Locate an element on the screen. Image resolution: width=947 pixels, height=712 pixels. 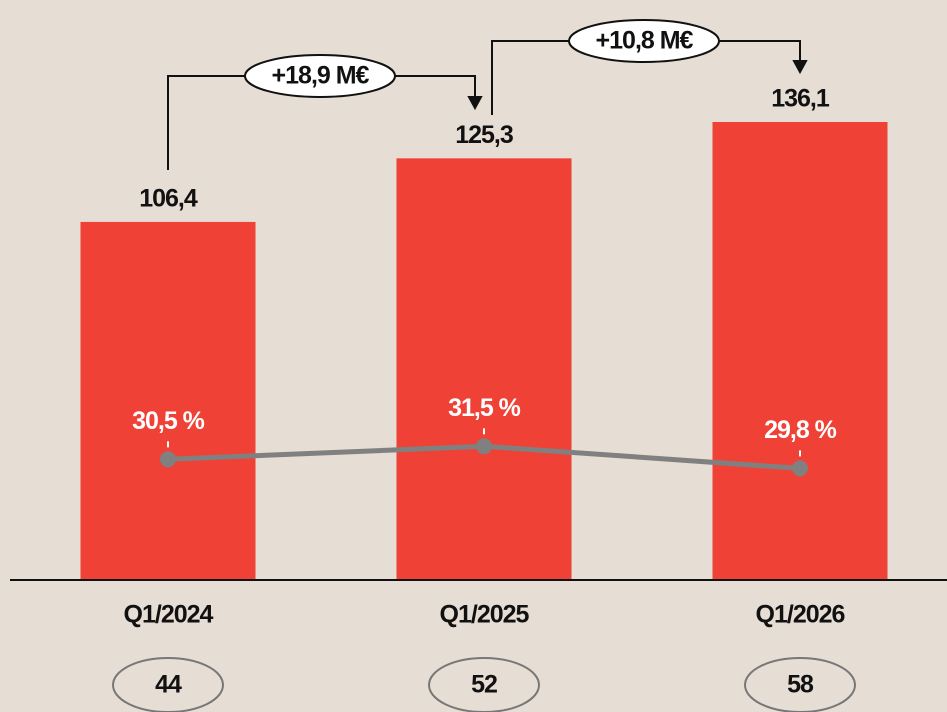
point-label: 29,8 % is located at coordinates (800, 430).